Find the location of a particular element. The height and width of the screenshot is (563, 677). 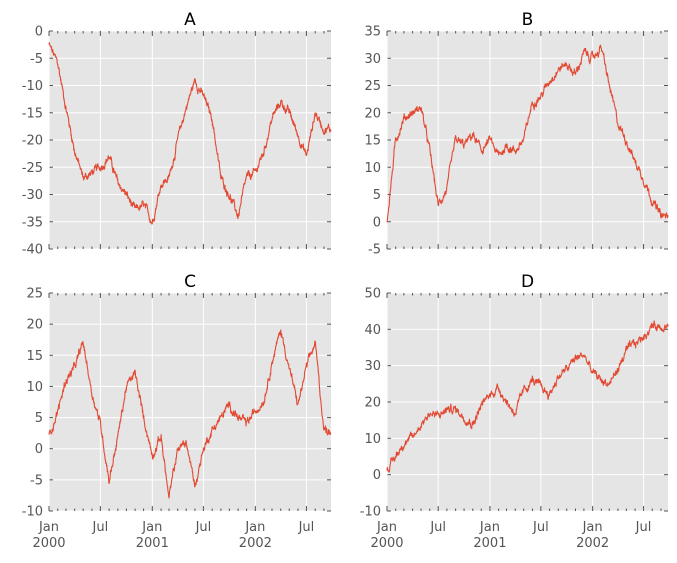

subplot-title: C is located at coordinates (190, 282).